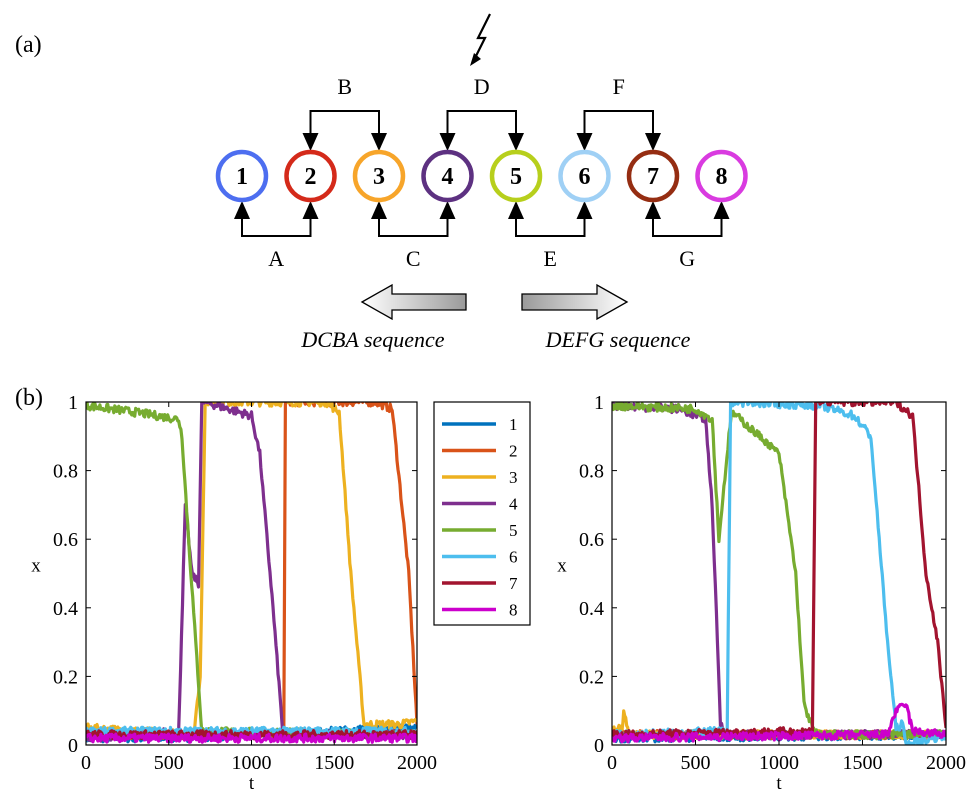 Image resolution: width=977 pixels, height=797 pixels. Describe the element at coordinates (513, 557) in the screenshot. I see `legend-label: 6` at that location.